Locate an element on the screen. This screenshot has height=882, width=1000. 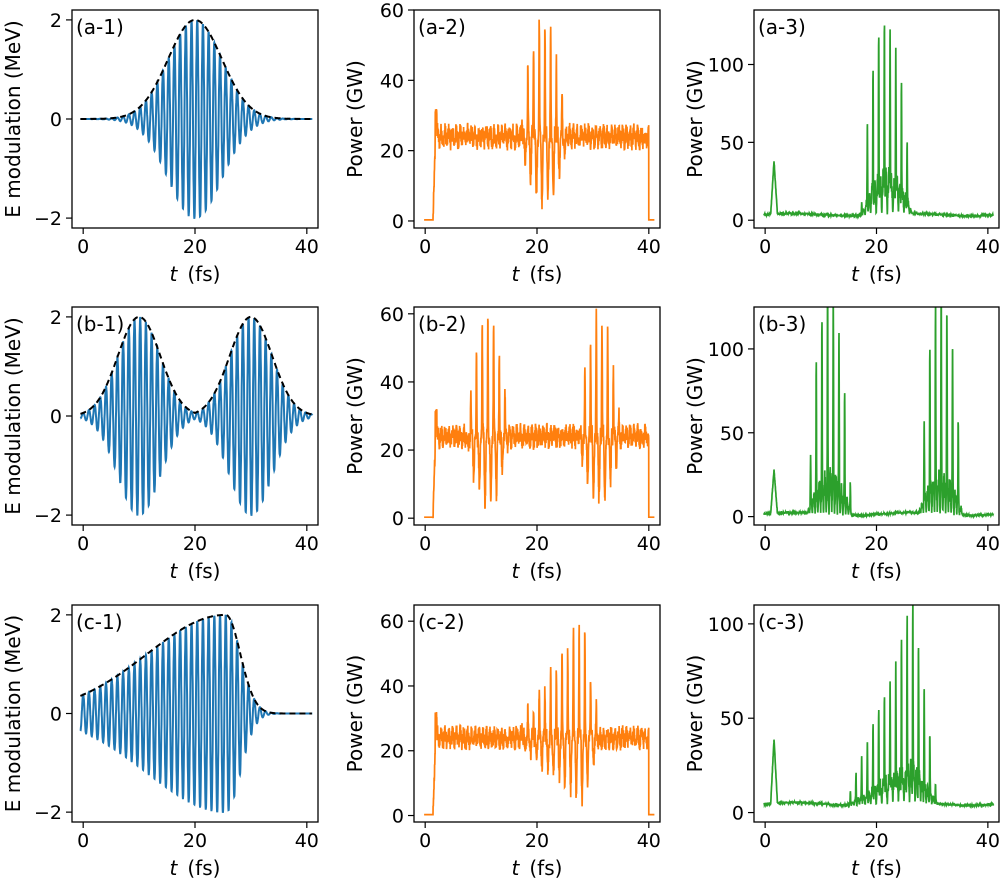
panel-b-3: 0 20 40 0 50 100 t (fs) Power (GW) (b-3) is located at coordinates (841, 444).